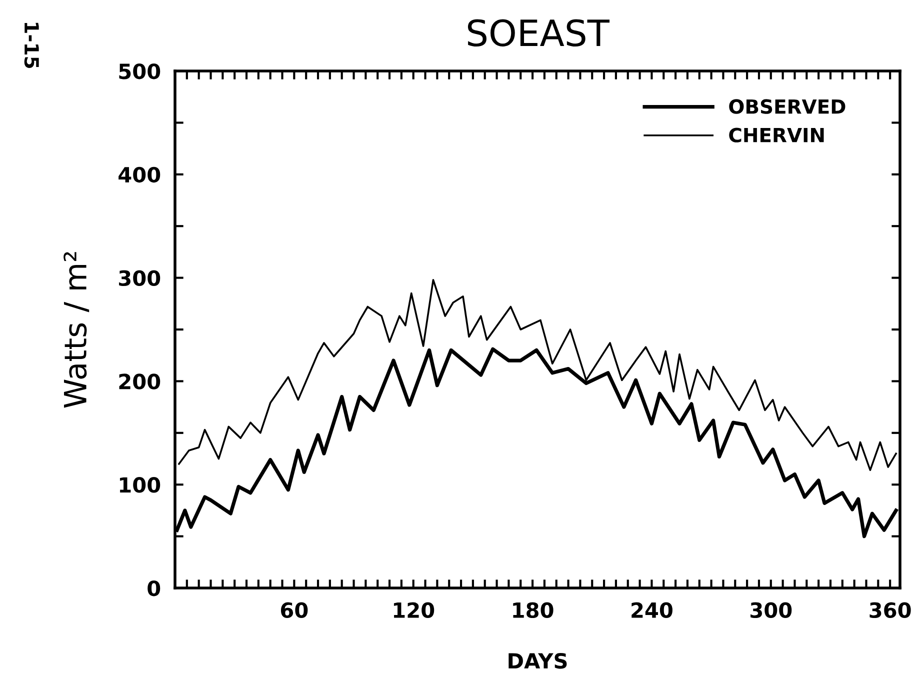 The height and width of the screenshot is (693, 918). What do you see at coordinates (890, 610) in the screenshot?
I see `x-tick-label: 360` at bounding box center [890, 610].